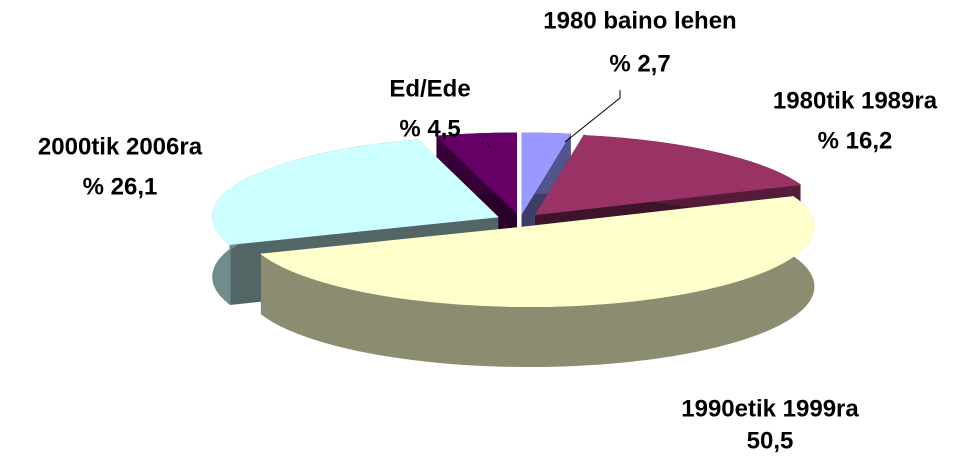 This screenshot has width=967, height=458. I want to click on slice-value-label: % 4,5, so click(429, 128).